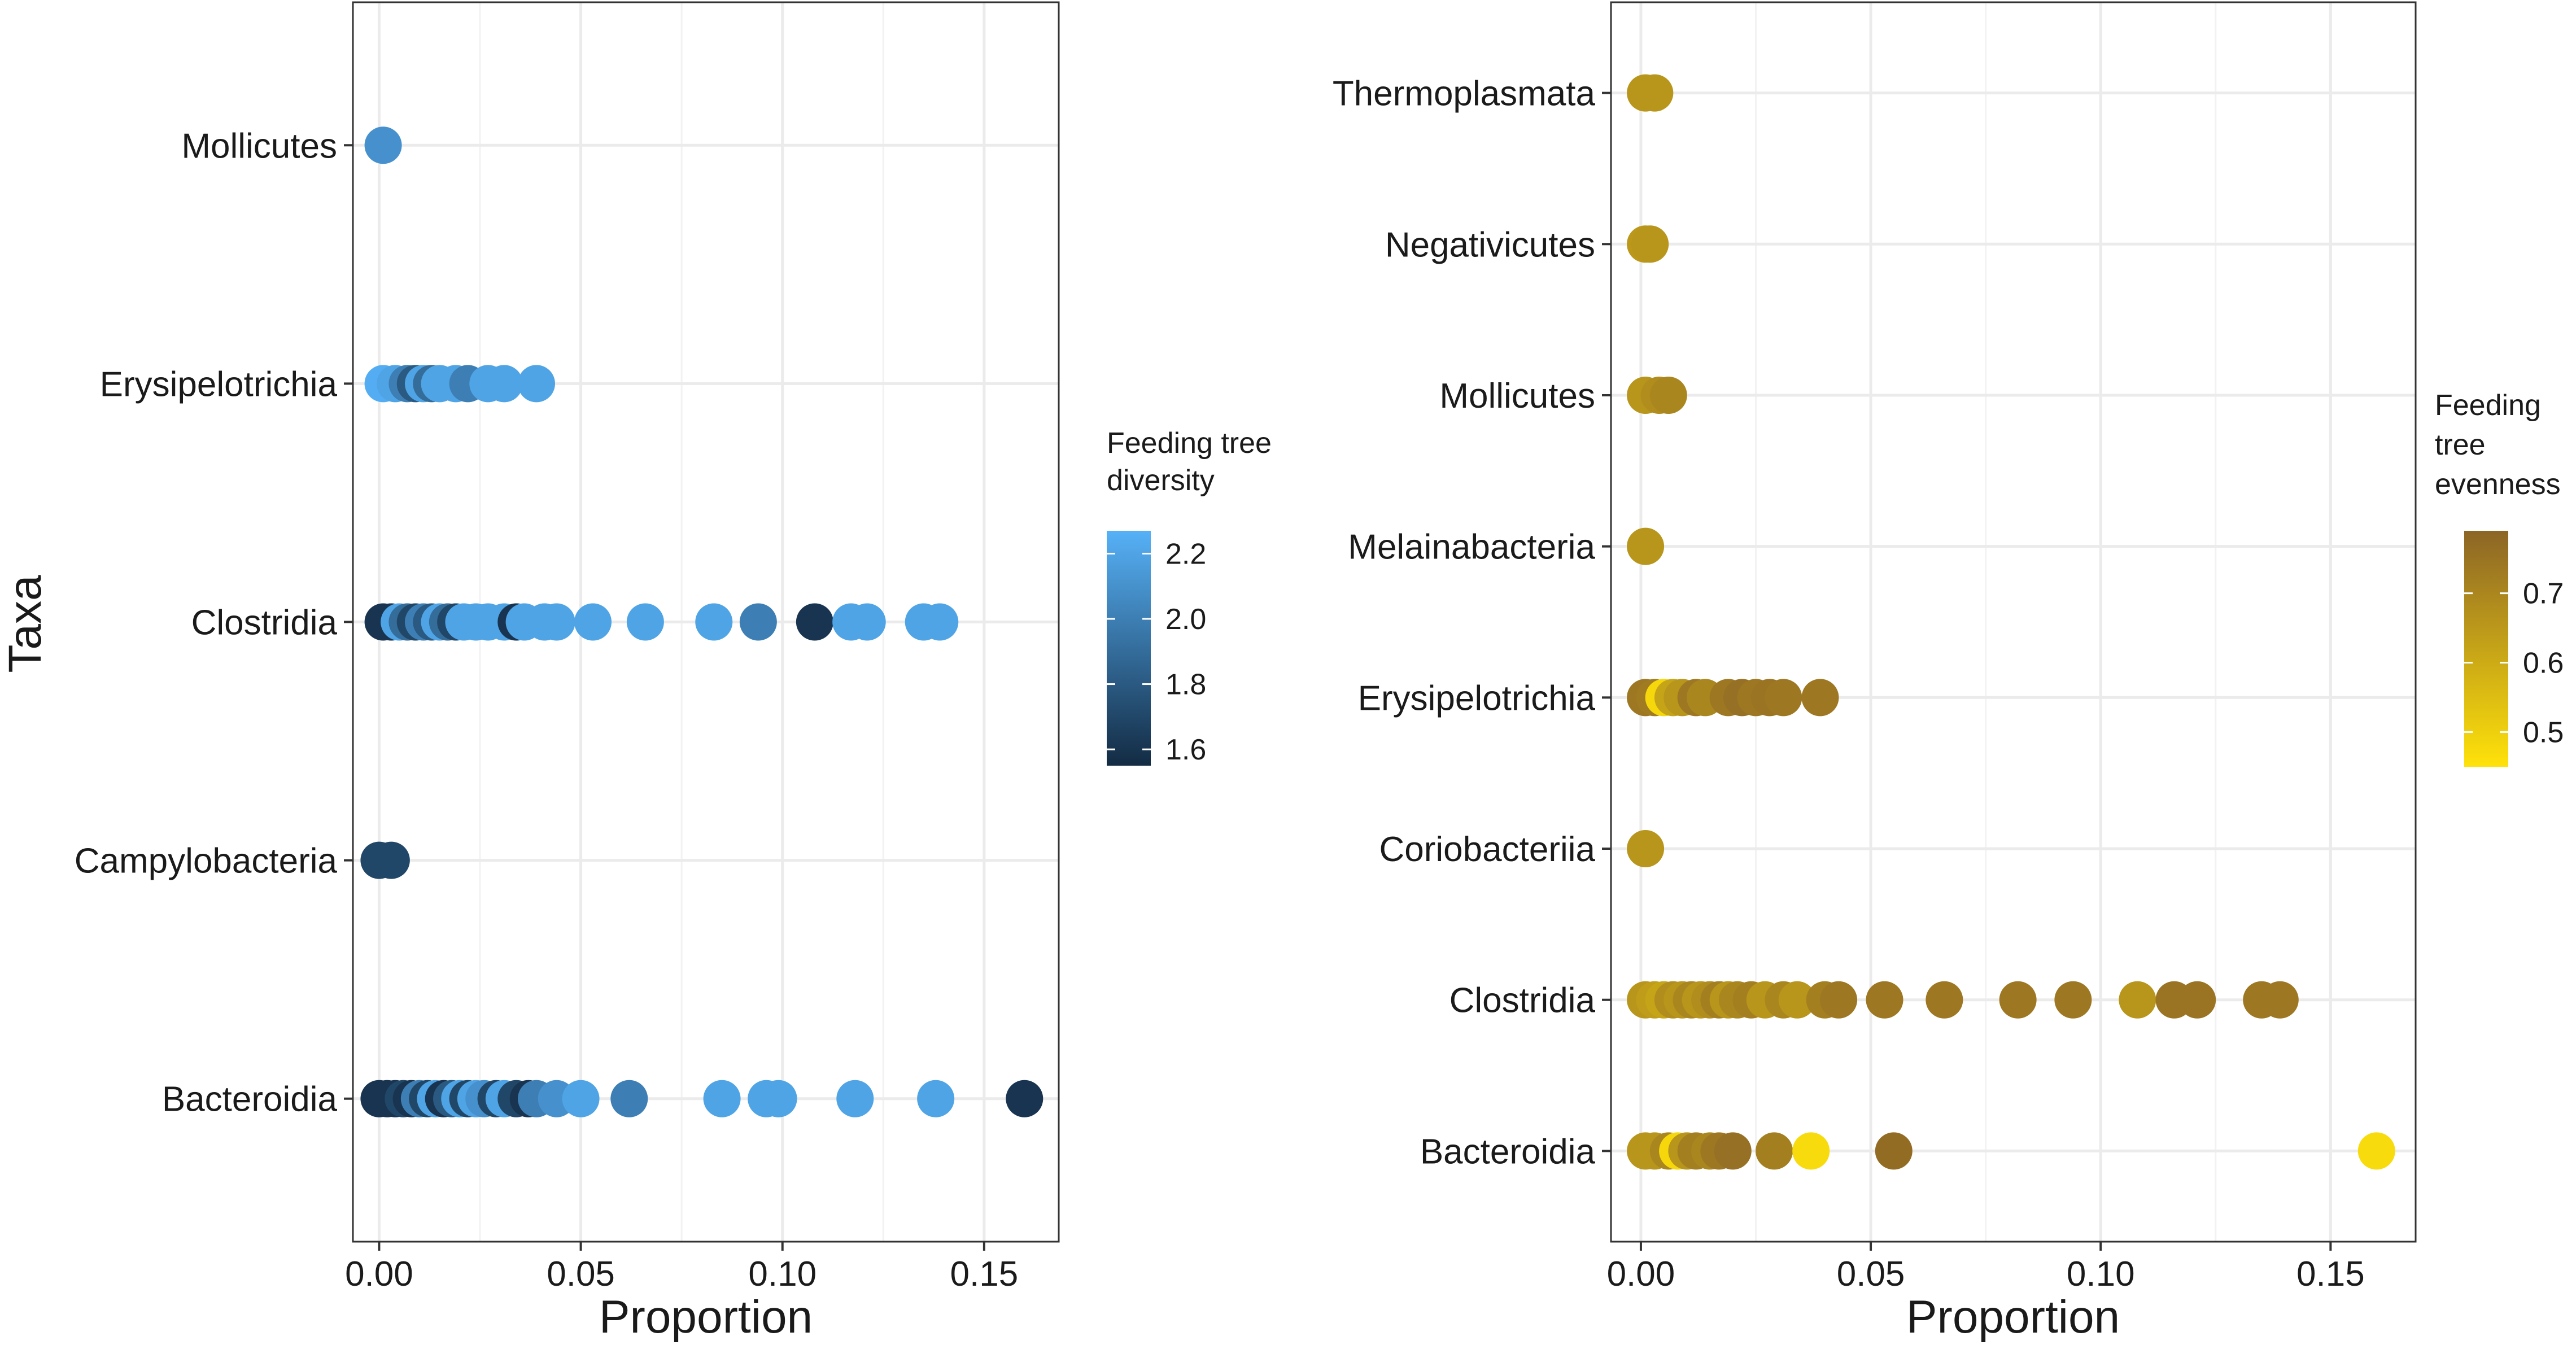 The image size is (2576, 1345). I want to click on right-x-tick-label: 0.00, so click(1641, 1274).